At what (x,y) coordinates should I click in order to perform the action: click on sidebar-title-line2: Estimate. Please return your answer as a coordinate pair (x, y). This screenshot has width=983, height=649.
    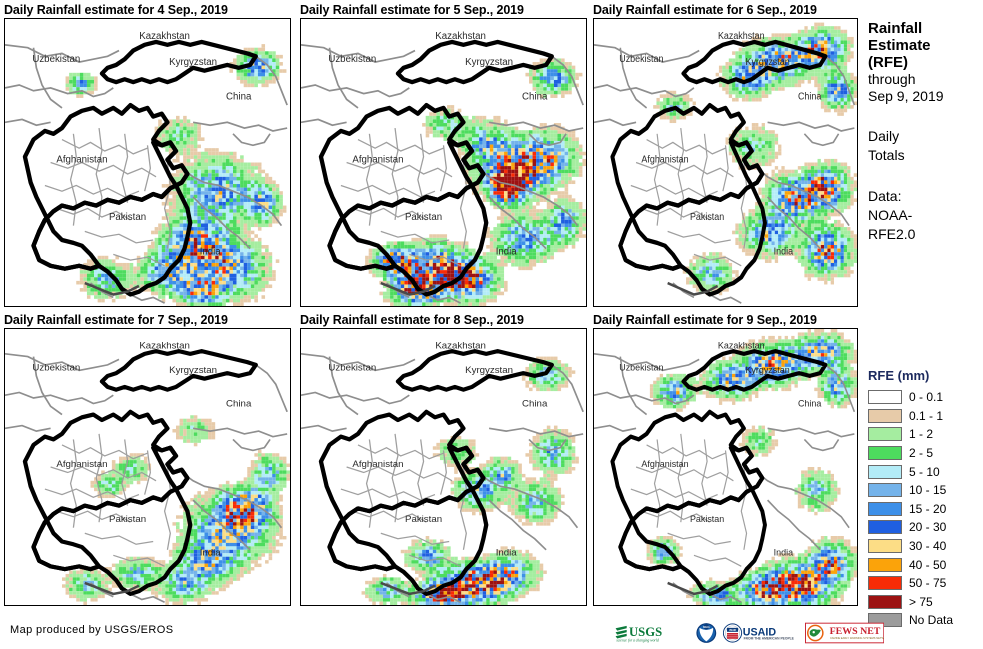
    Looking at the image, I should click on (899, 45).